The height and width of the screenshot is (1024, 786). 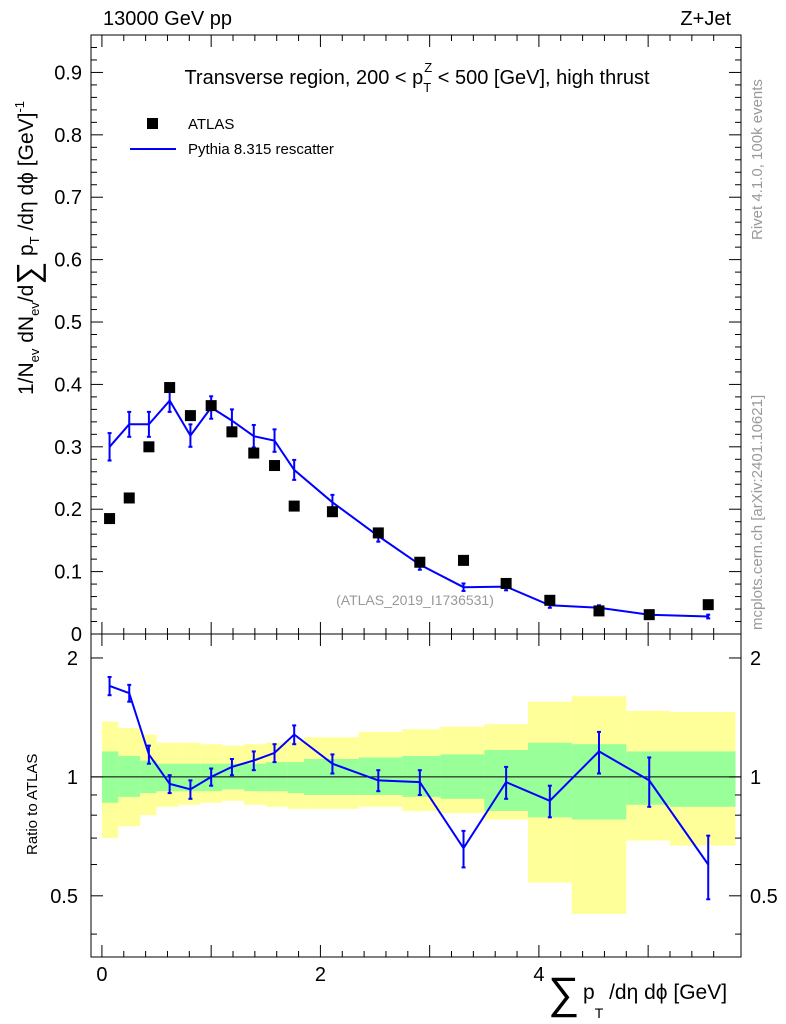 I want to click on mcplots-label: mcplots.cern.ch [arXiv:2401.10621], so click(x=757, y=512).